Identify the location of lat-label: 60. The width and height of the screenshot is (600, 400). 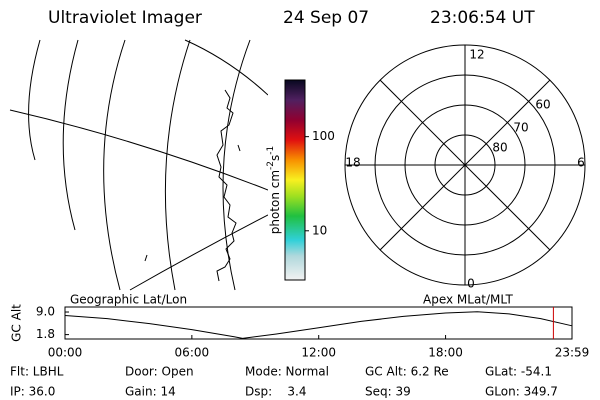
(542, 105).